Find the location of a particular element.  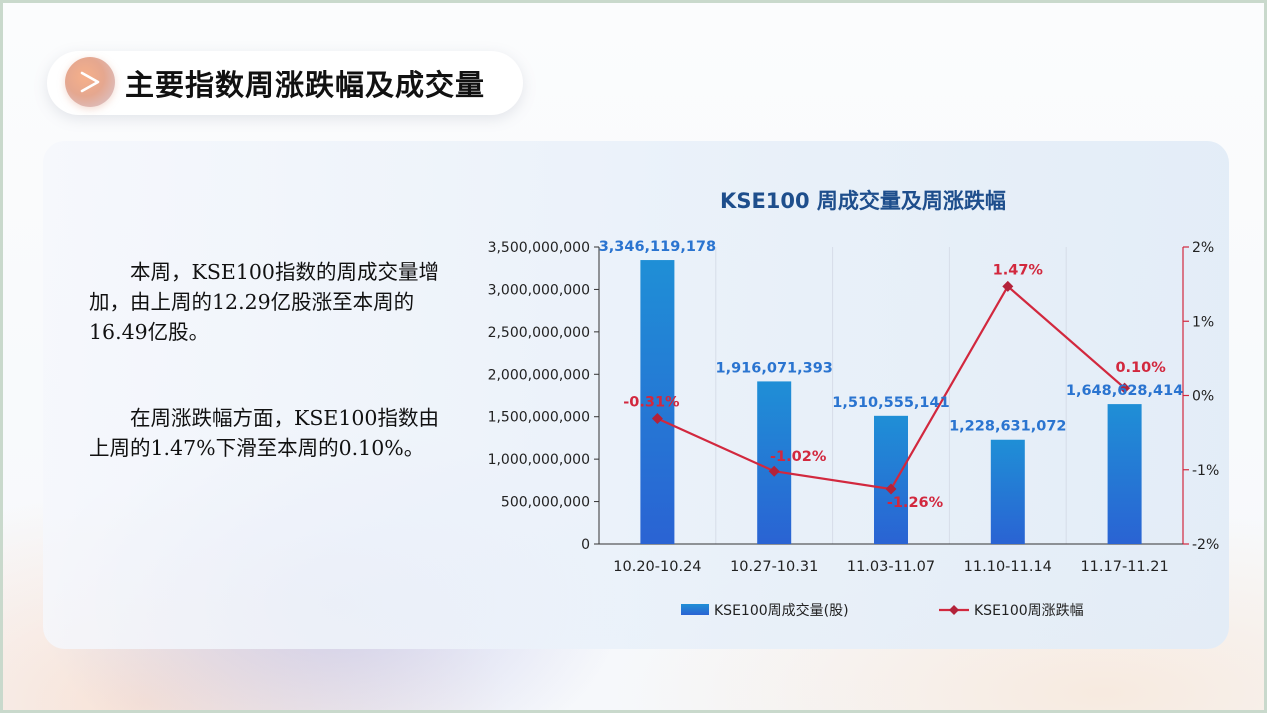

left-axis-tick-label: 2,000,000,000 is located at coordinates (539, 375).